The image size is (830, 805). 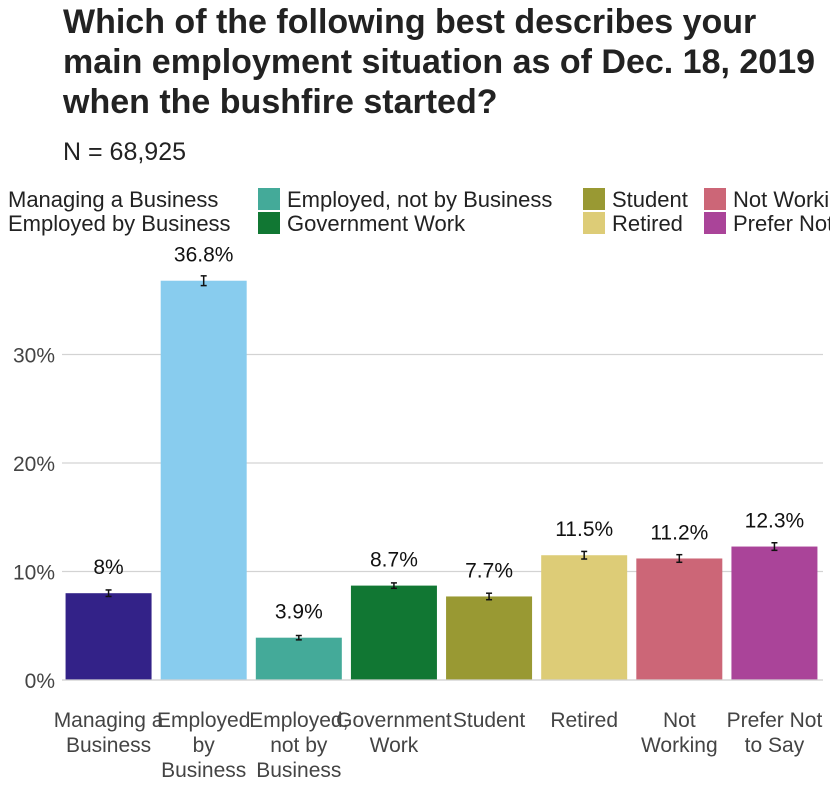 What do you see at coordinates (34, 573) in the screenshot?
I see `y-tick-label: 10%` at bounding box center [34, 573].